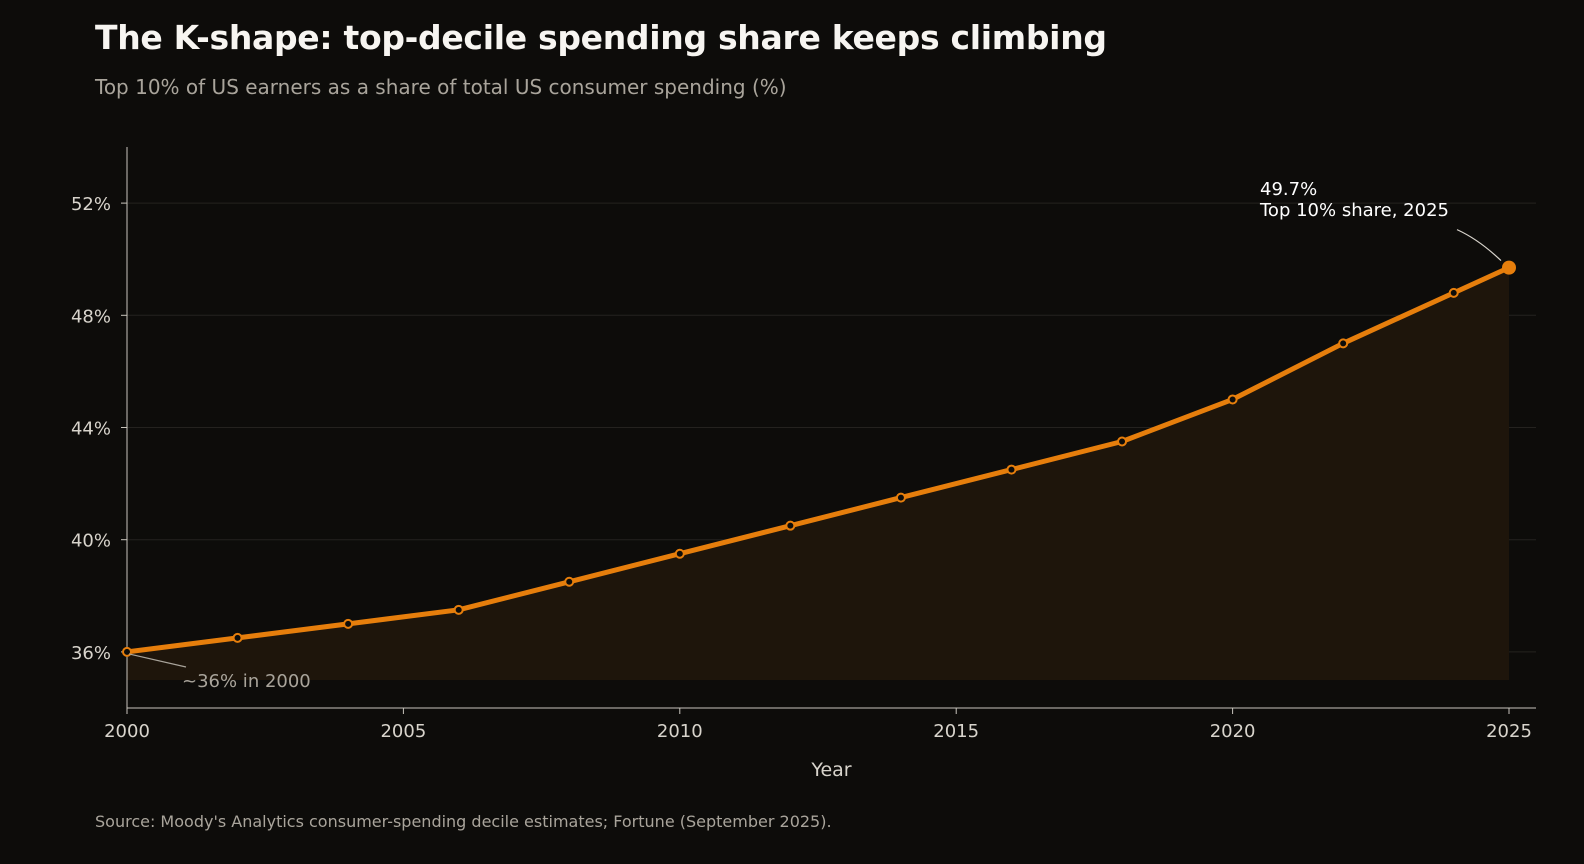  Describe the element at coordinates (956, 731) in the screenshot. I see `x-tick-label: 2015` at that location.